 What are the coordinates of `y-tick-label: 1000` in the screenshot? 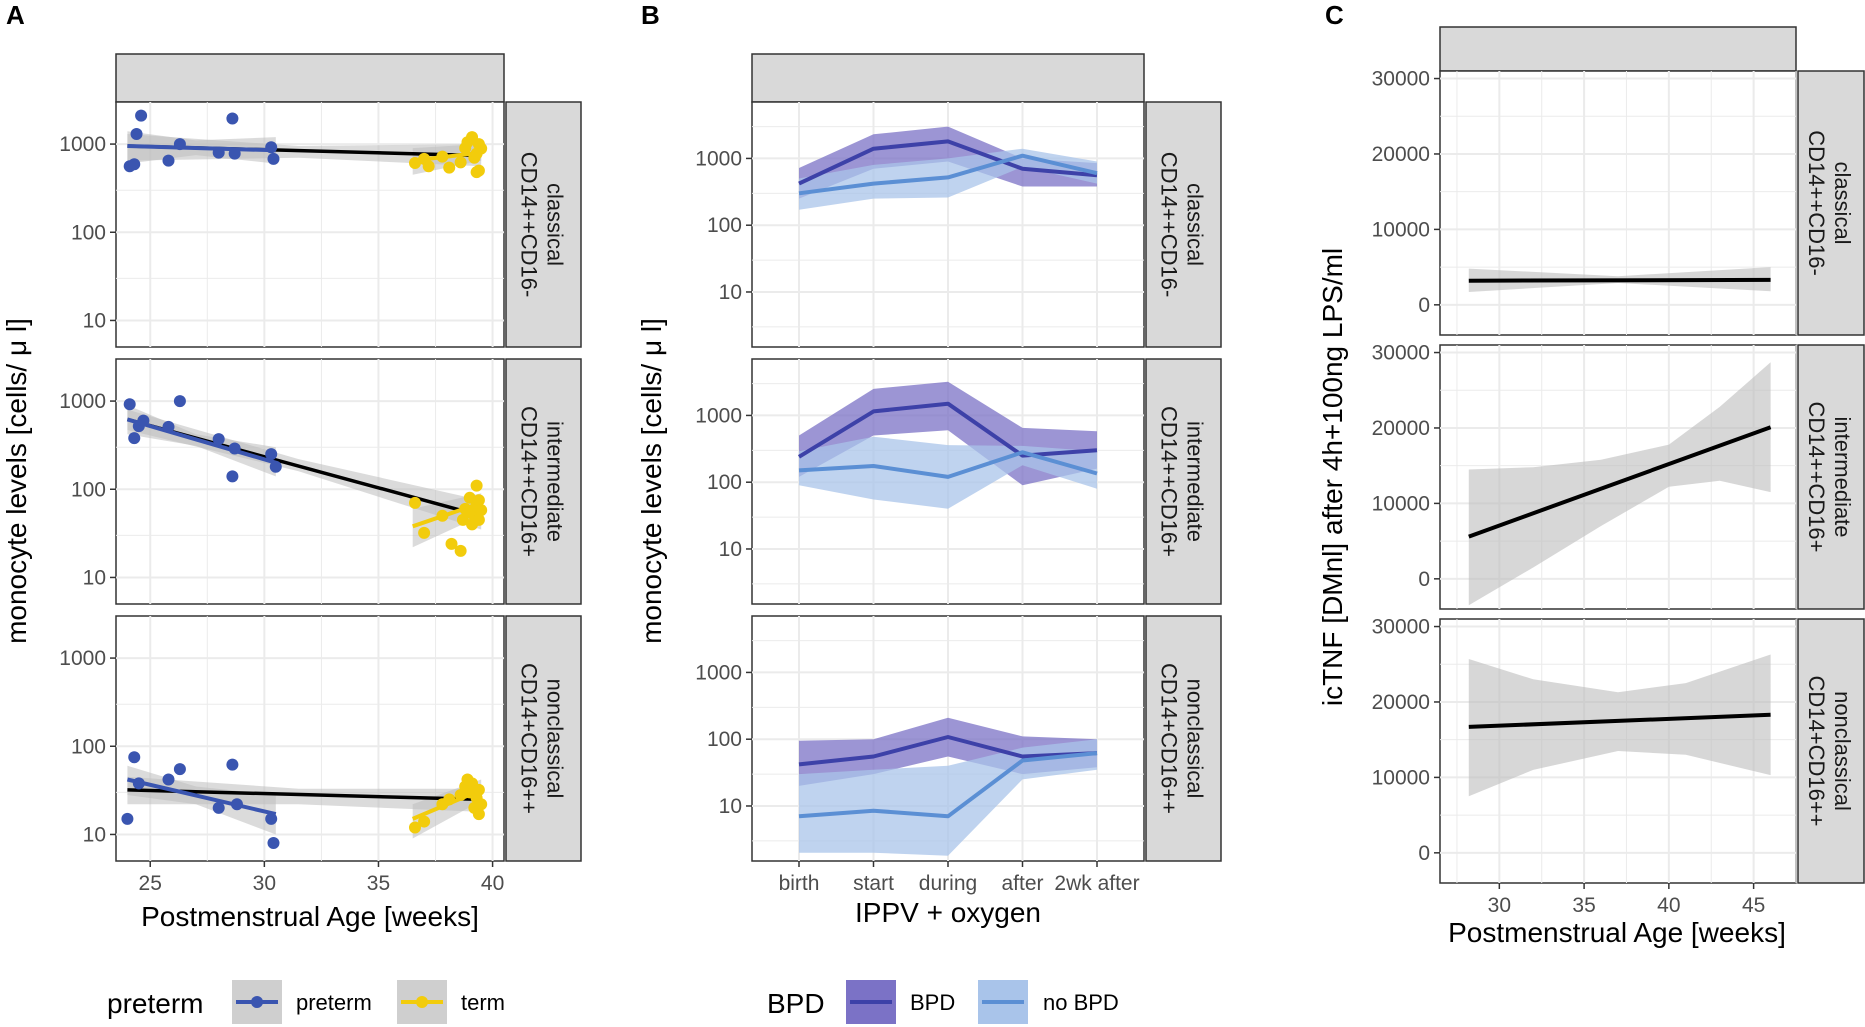 It's located at (82, 658).